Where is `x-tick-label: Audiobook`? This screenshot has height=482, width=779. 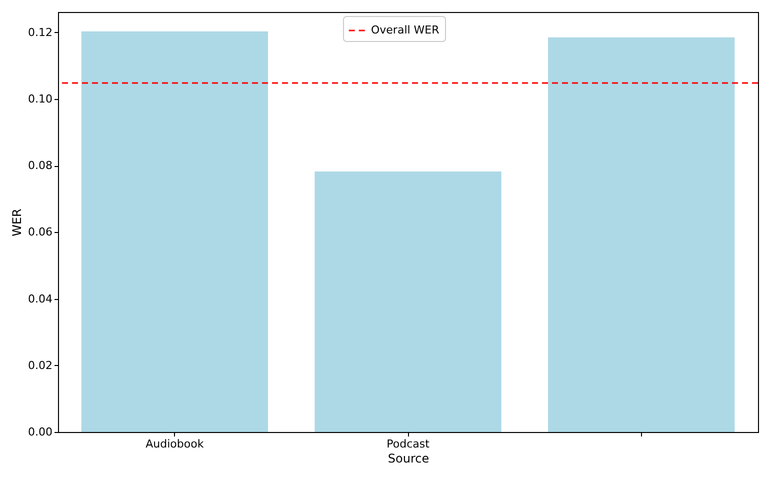 x-tick-label: Audiobook is located at coordinates (175, 444).